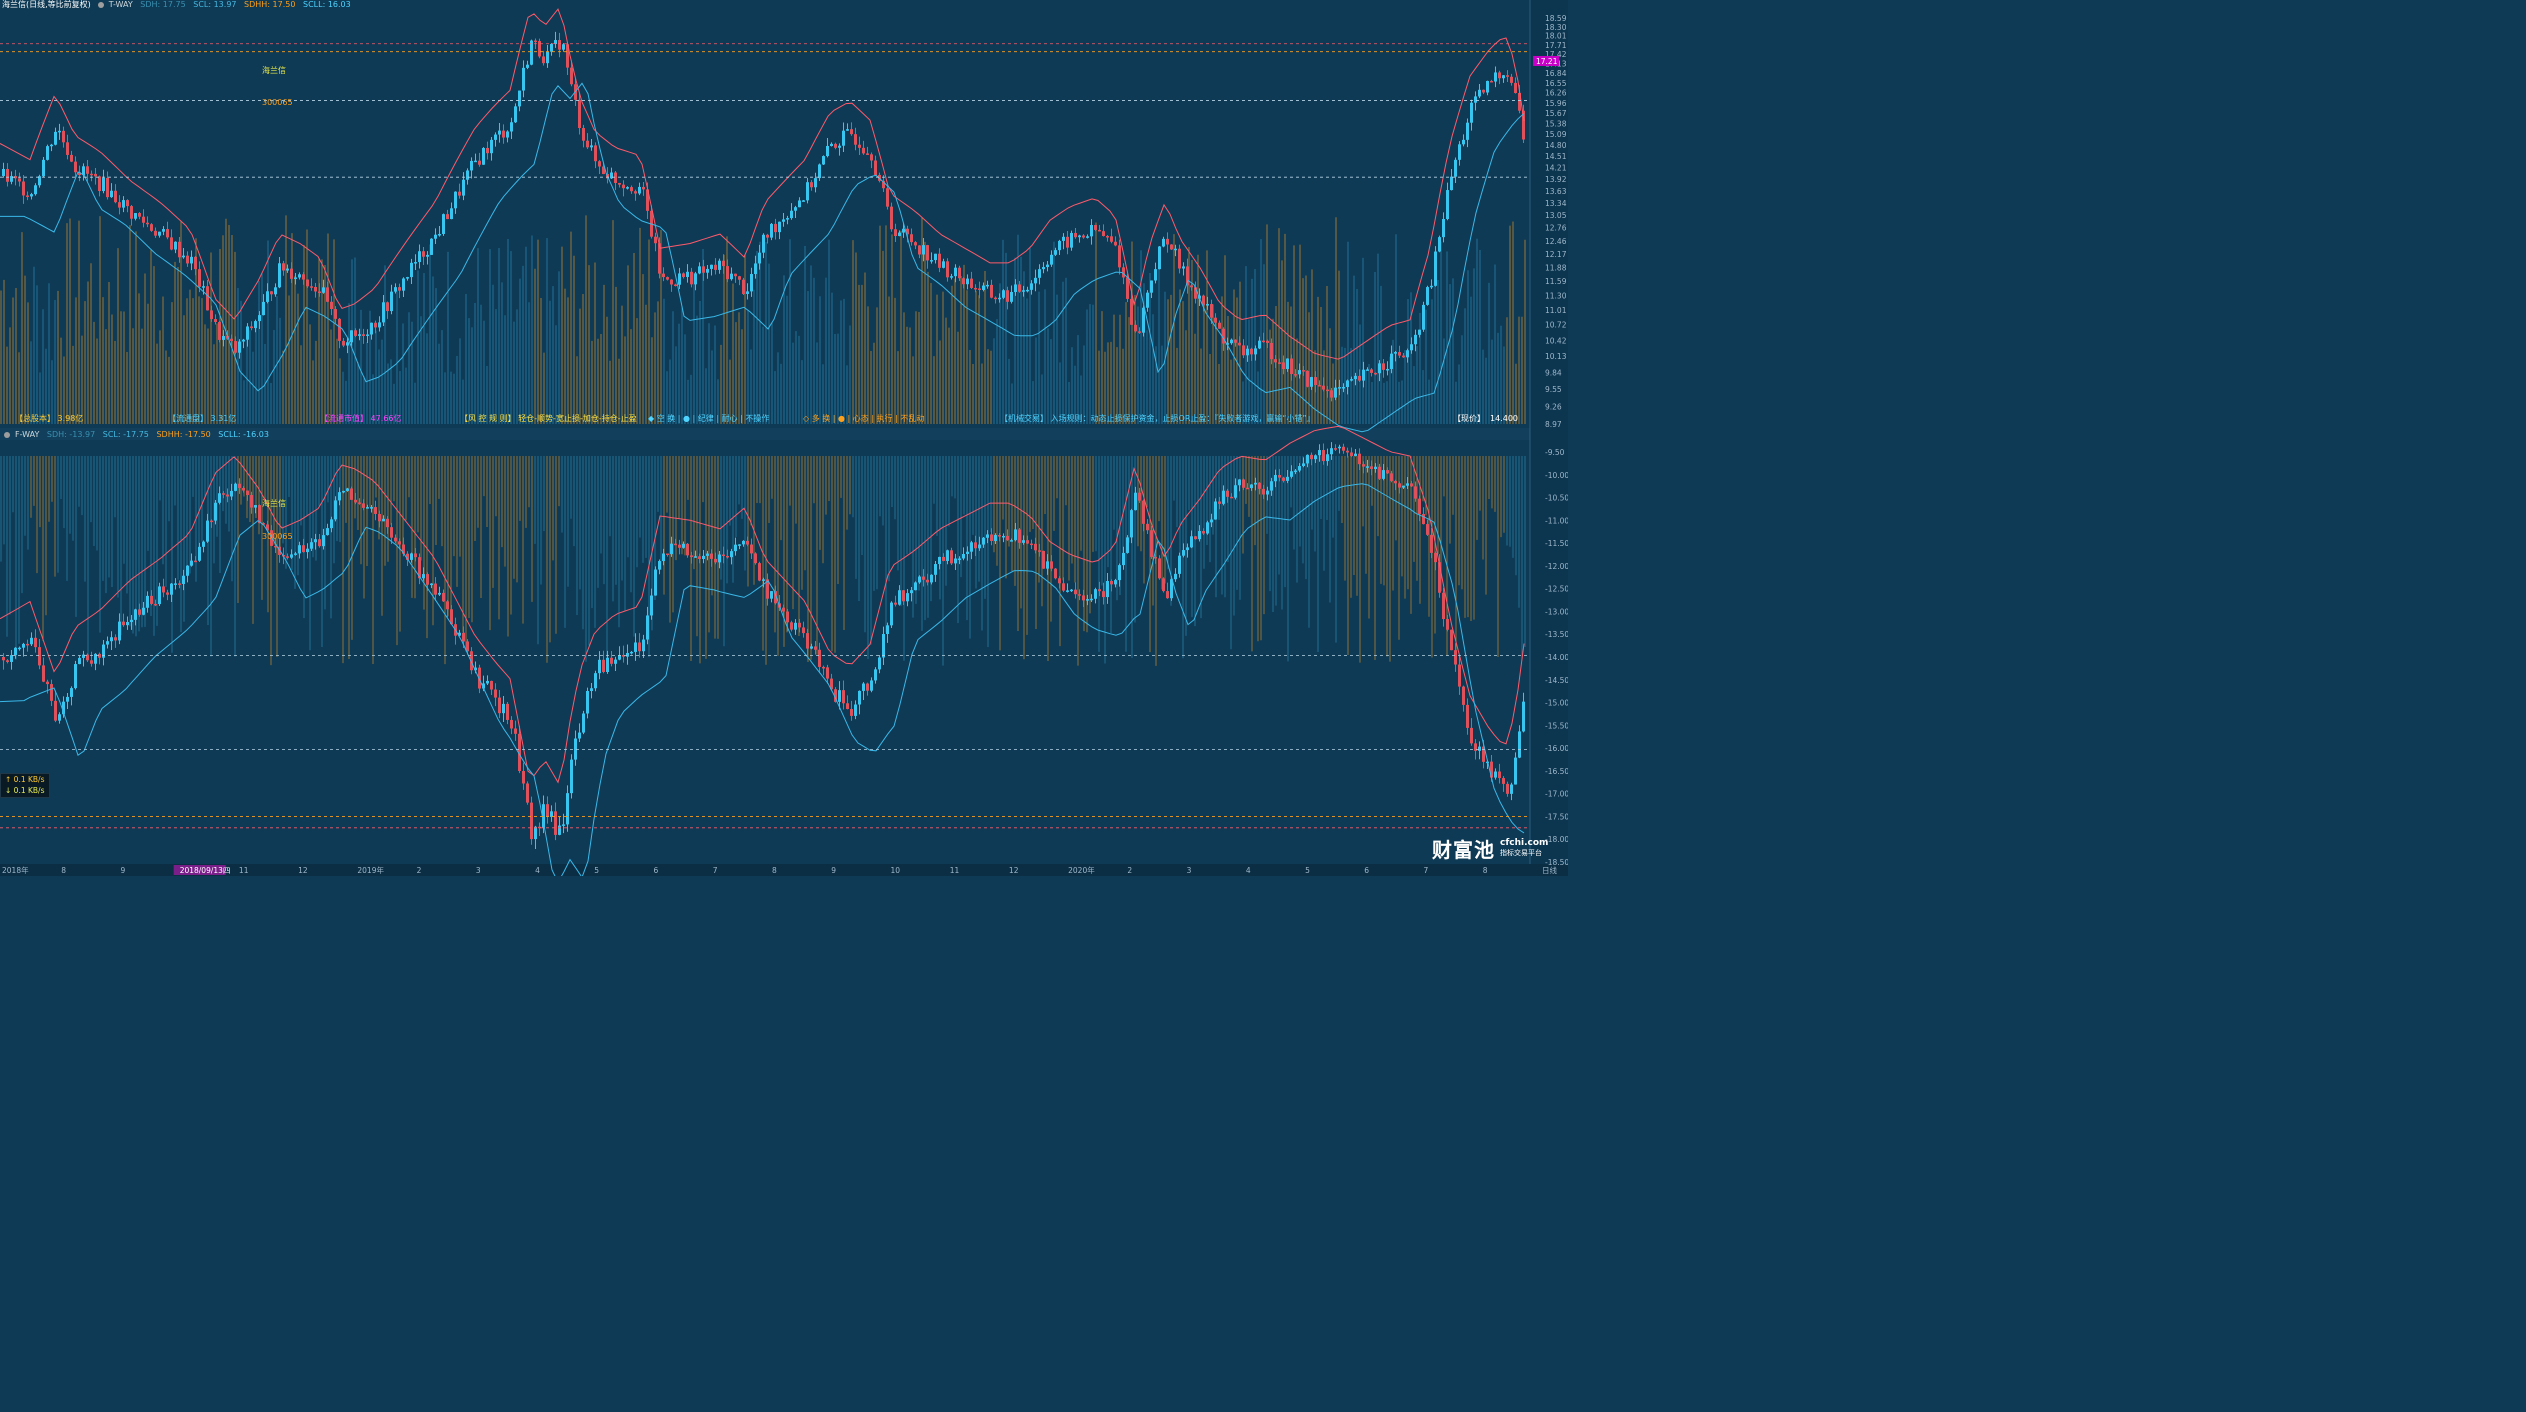  Describe the element at coordinates (1556, 543) in the screenshot. I see `price-tick-label: -11.50` at that location.